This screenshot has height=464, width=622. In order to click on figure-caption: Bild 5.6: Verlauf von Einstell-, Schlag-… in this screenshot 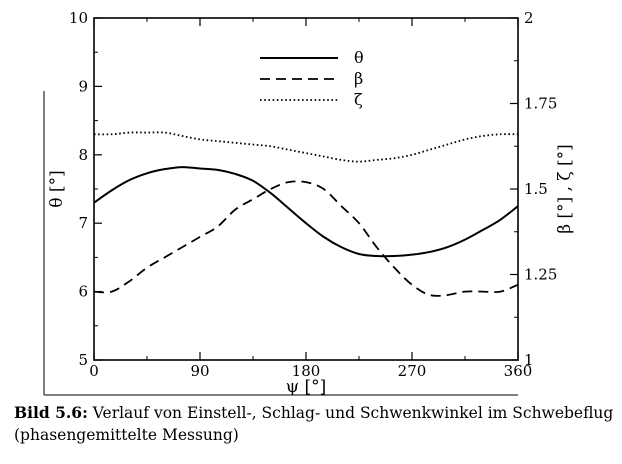, I will do `click(314, 424)`.